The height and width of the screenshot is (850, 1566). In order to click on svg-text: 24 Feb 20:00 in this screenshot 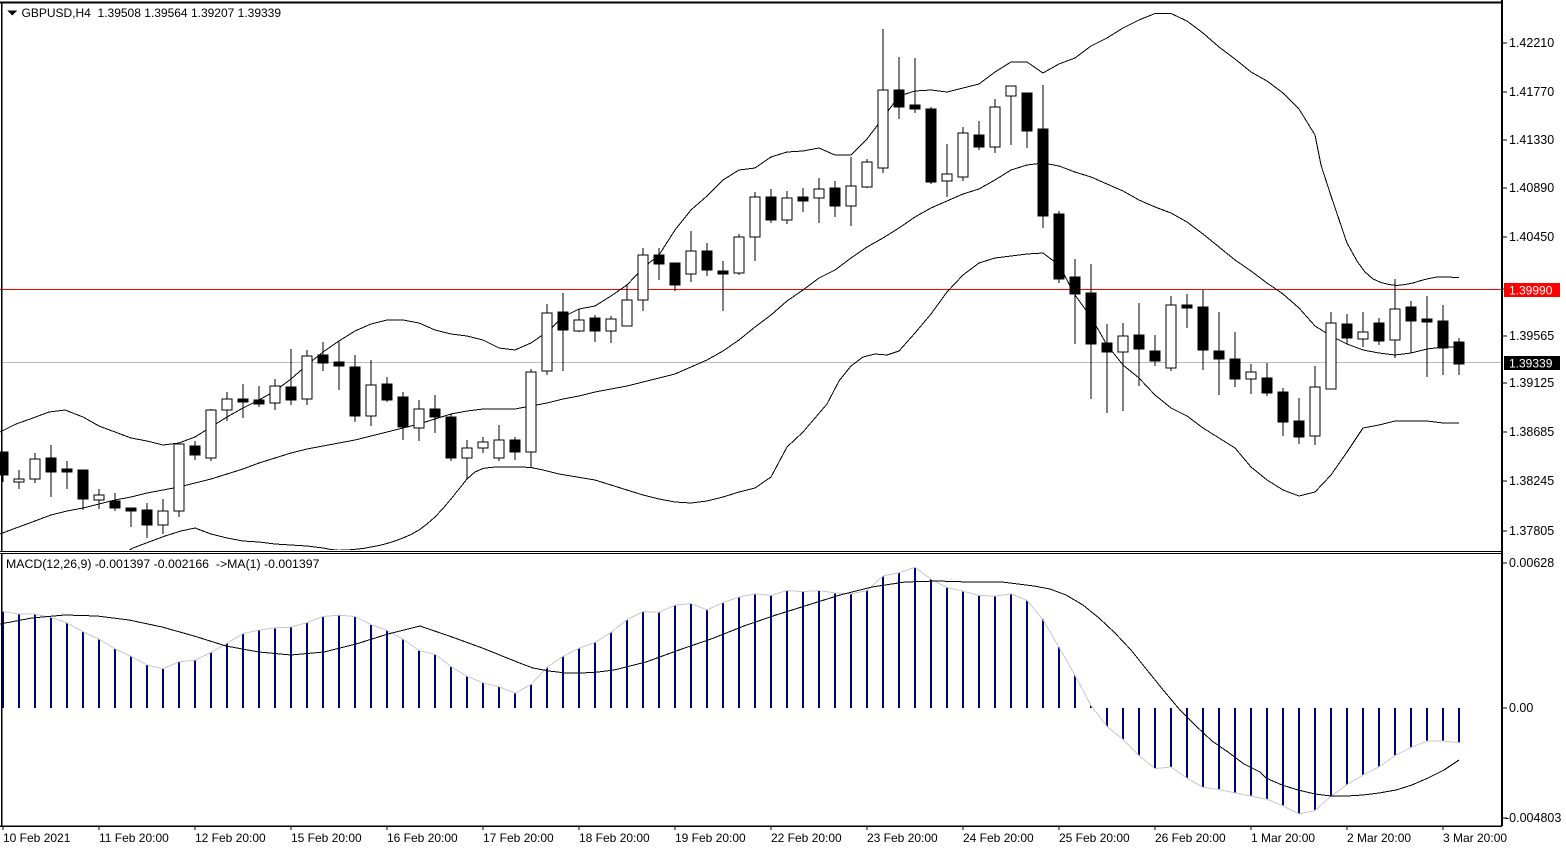, I will do `click(998, 838)`.